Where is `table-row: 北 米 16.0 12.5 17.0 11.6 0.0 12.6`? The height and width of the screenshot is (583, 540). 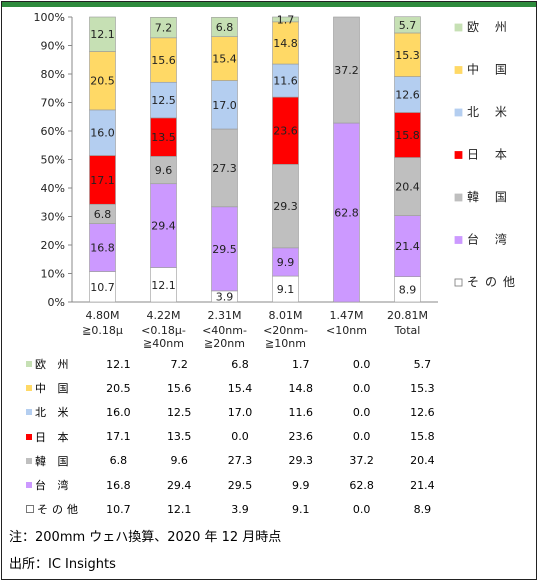 table-row: 北 米 16.0 12.5 17.0 11.6 0.0 12.6 is located at coordinates (239, 412).